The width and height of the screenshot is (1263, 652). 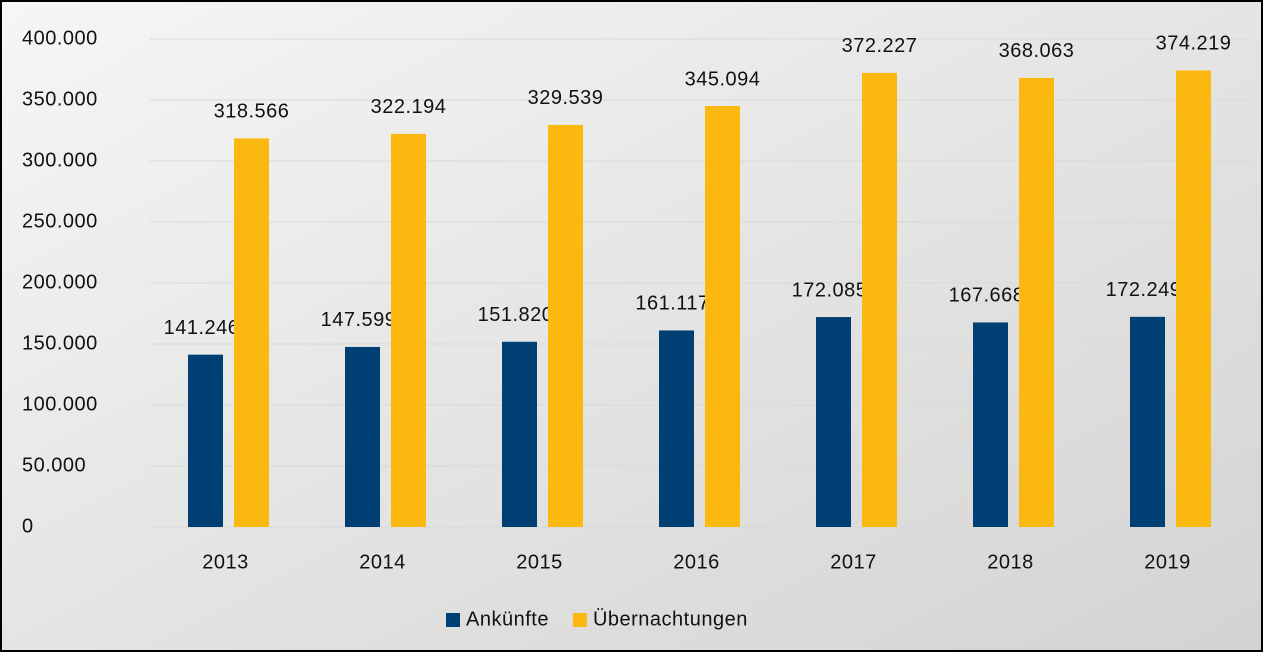 I want to click on x-tick-label: 2019, so click(x=1167, y=562).